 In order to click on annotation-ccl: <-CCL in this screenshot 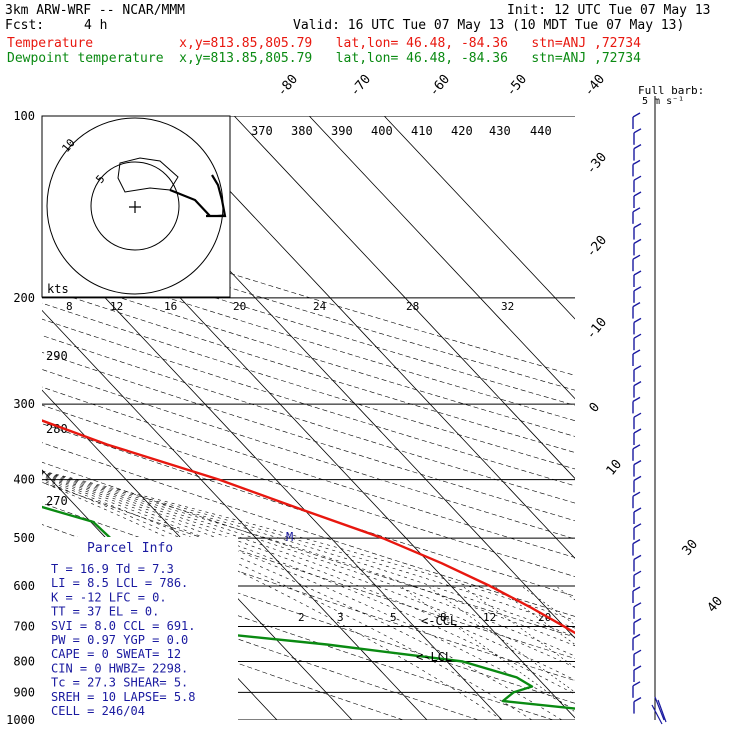, I will do `click(439, 621)`.